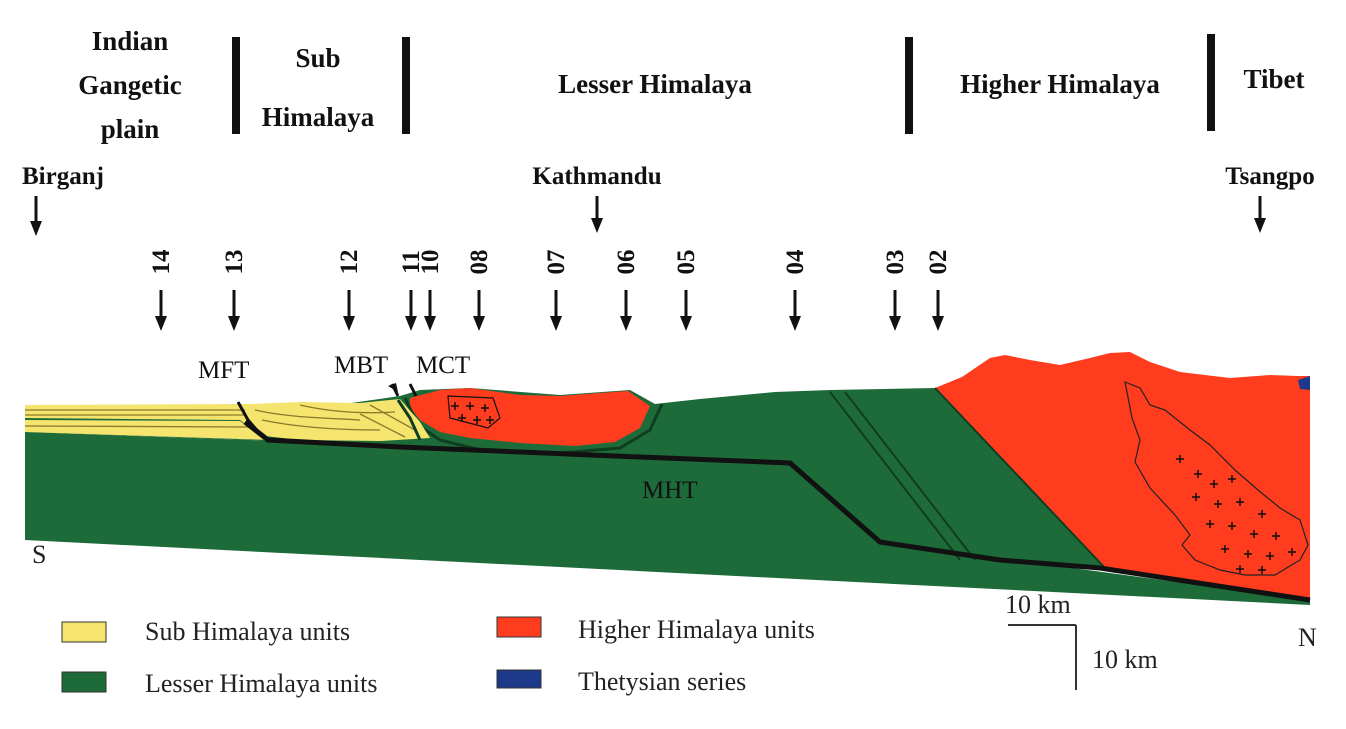 This screenshot has width=1346, height=729. Describe the element at coordinates (409, 420) in the screenshot. I see `mbt-trace` at that location.